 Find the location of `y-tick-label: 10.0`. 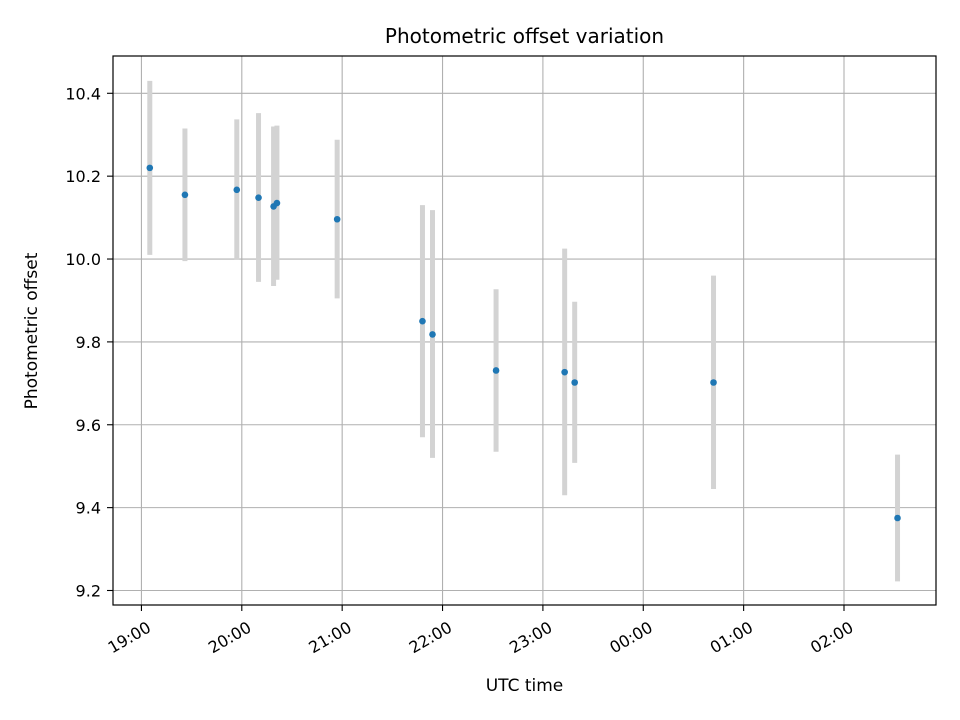

y-tick-label: 10.0 is located at coordinates (83, 259).